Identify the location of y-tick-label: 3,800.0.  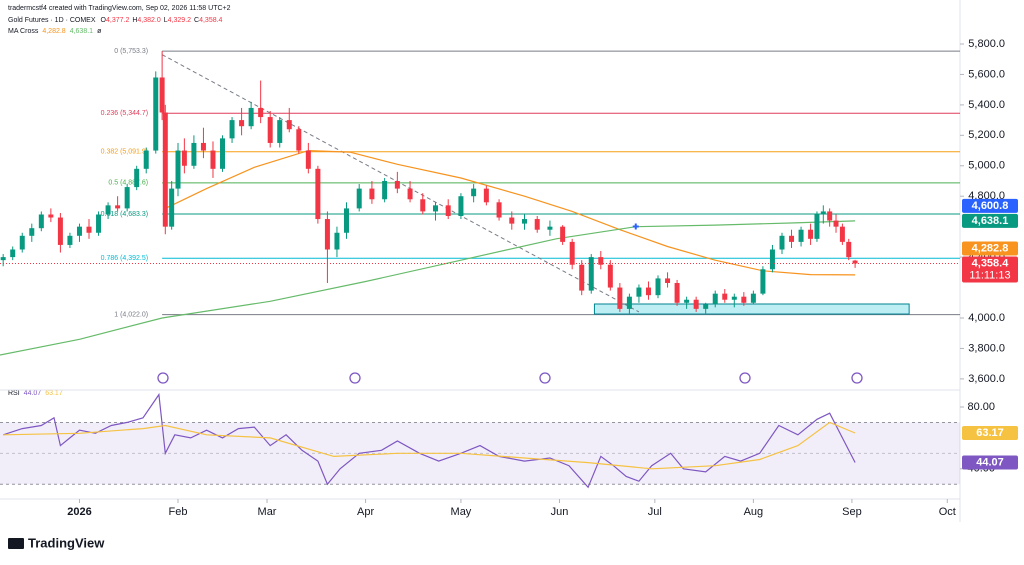
(986, 348).